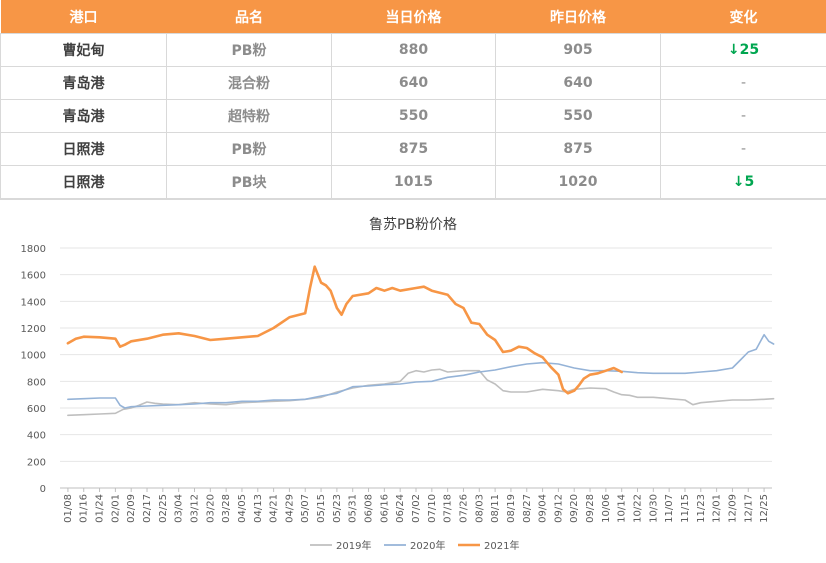 The height and width of the screenshot is (563, 826). Describe the element at coordinates (558, 508) in the screenshot. I see `x-tick-label: 09/12` at that location.